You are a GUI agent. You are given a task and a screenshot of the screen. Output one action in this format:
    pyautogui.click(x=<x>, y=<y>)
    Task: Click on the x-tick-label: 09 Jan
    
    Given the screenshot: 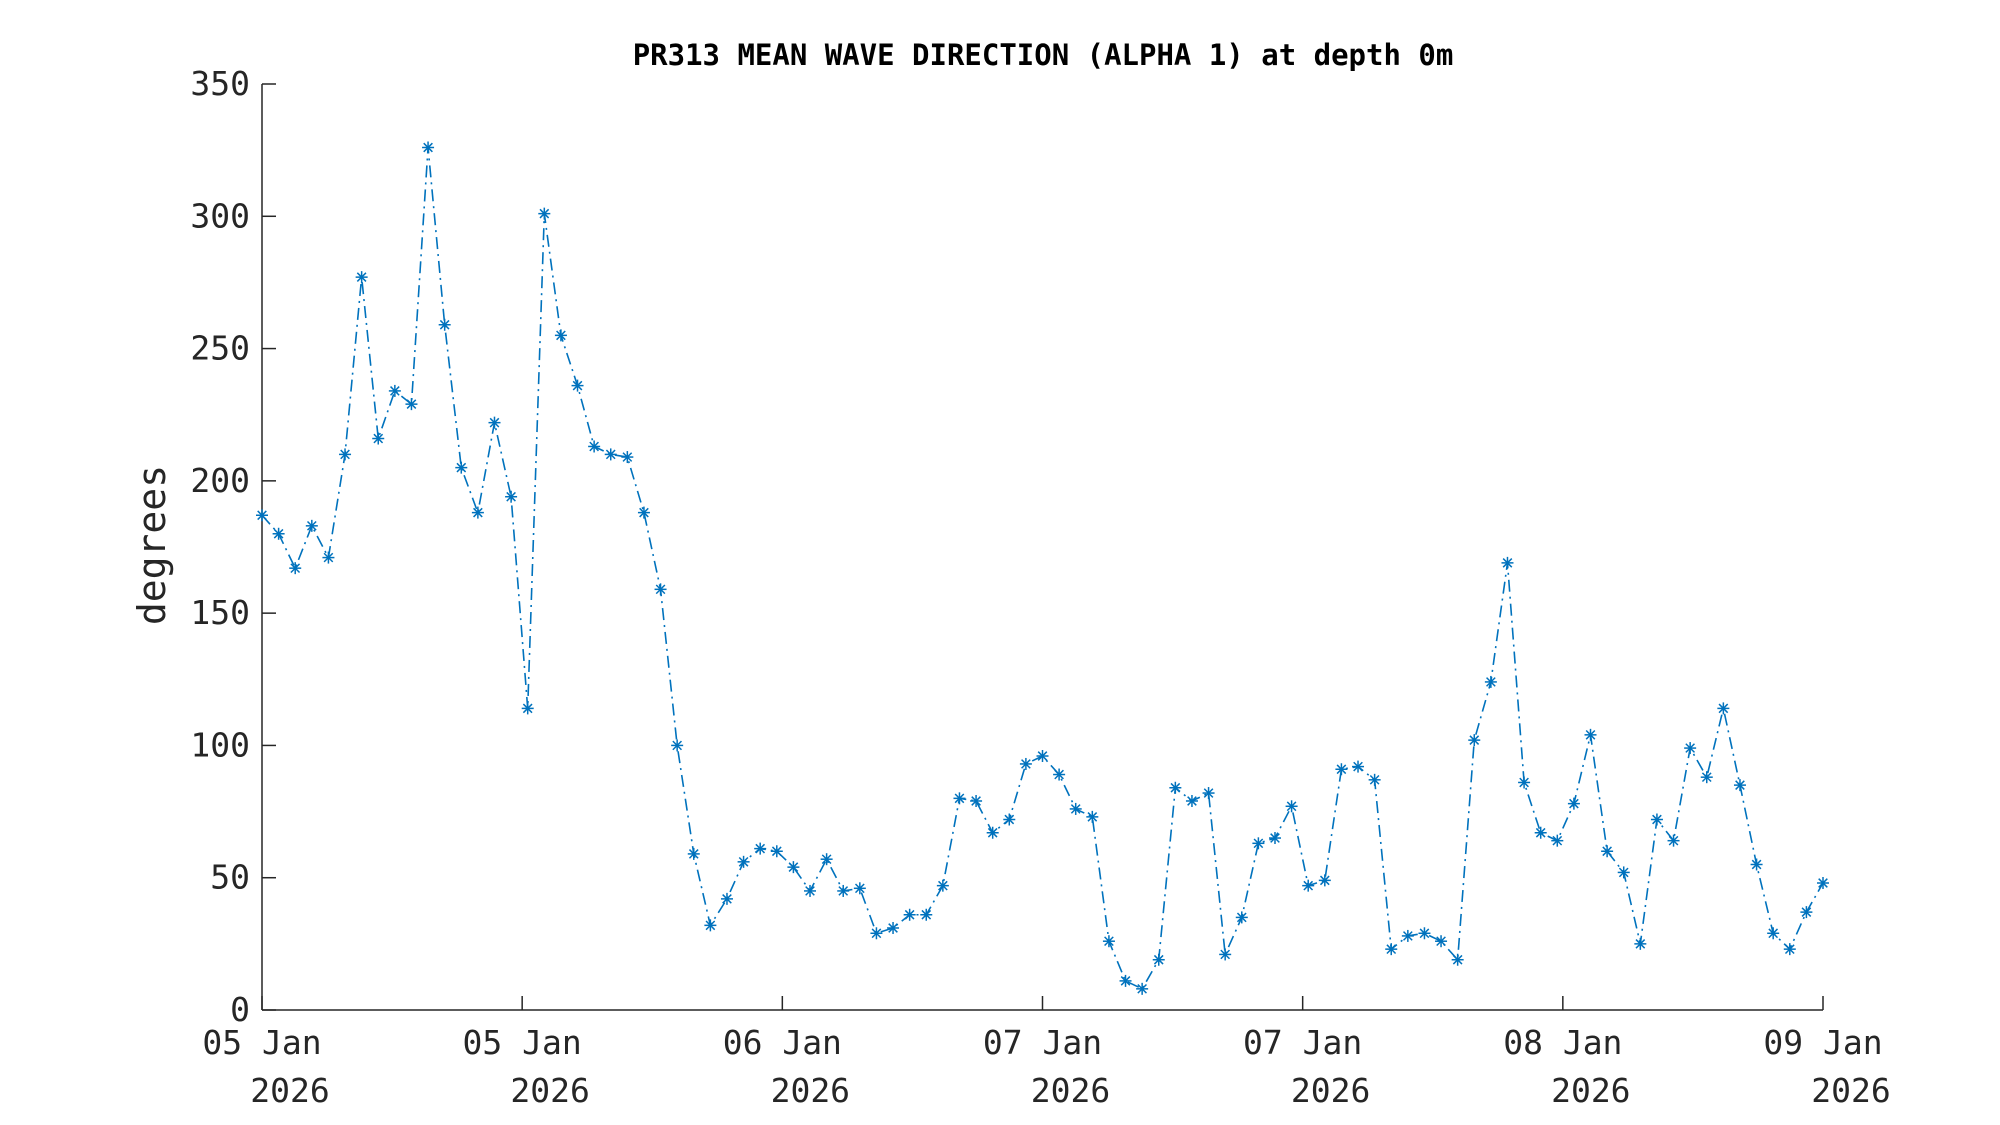 What is the action you would take?
    pyautogui.click(x=1822, y=1042)
    